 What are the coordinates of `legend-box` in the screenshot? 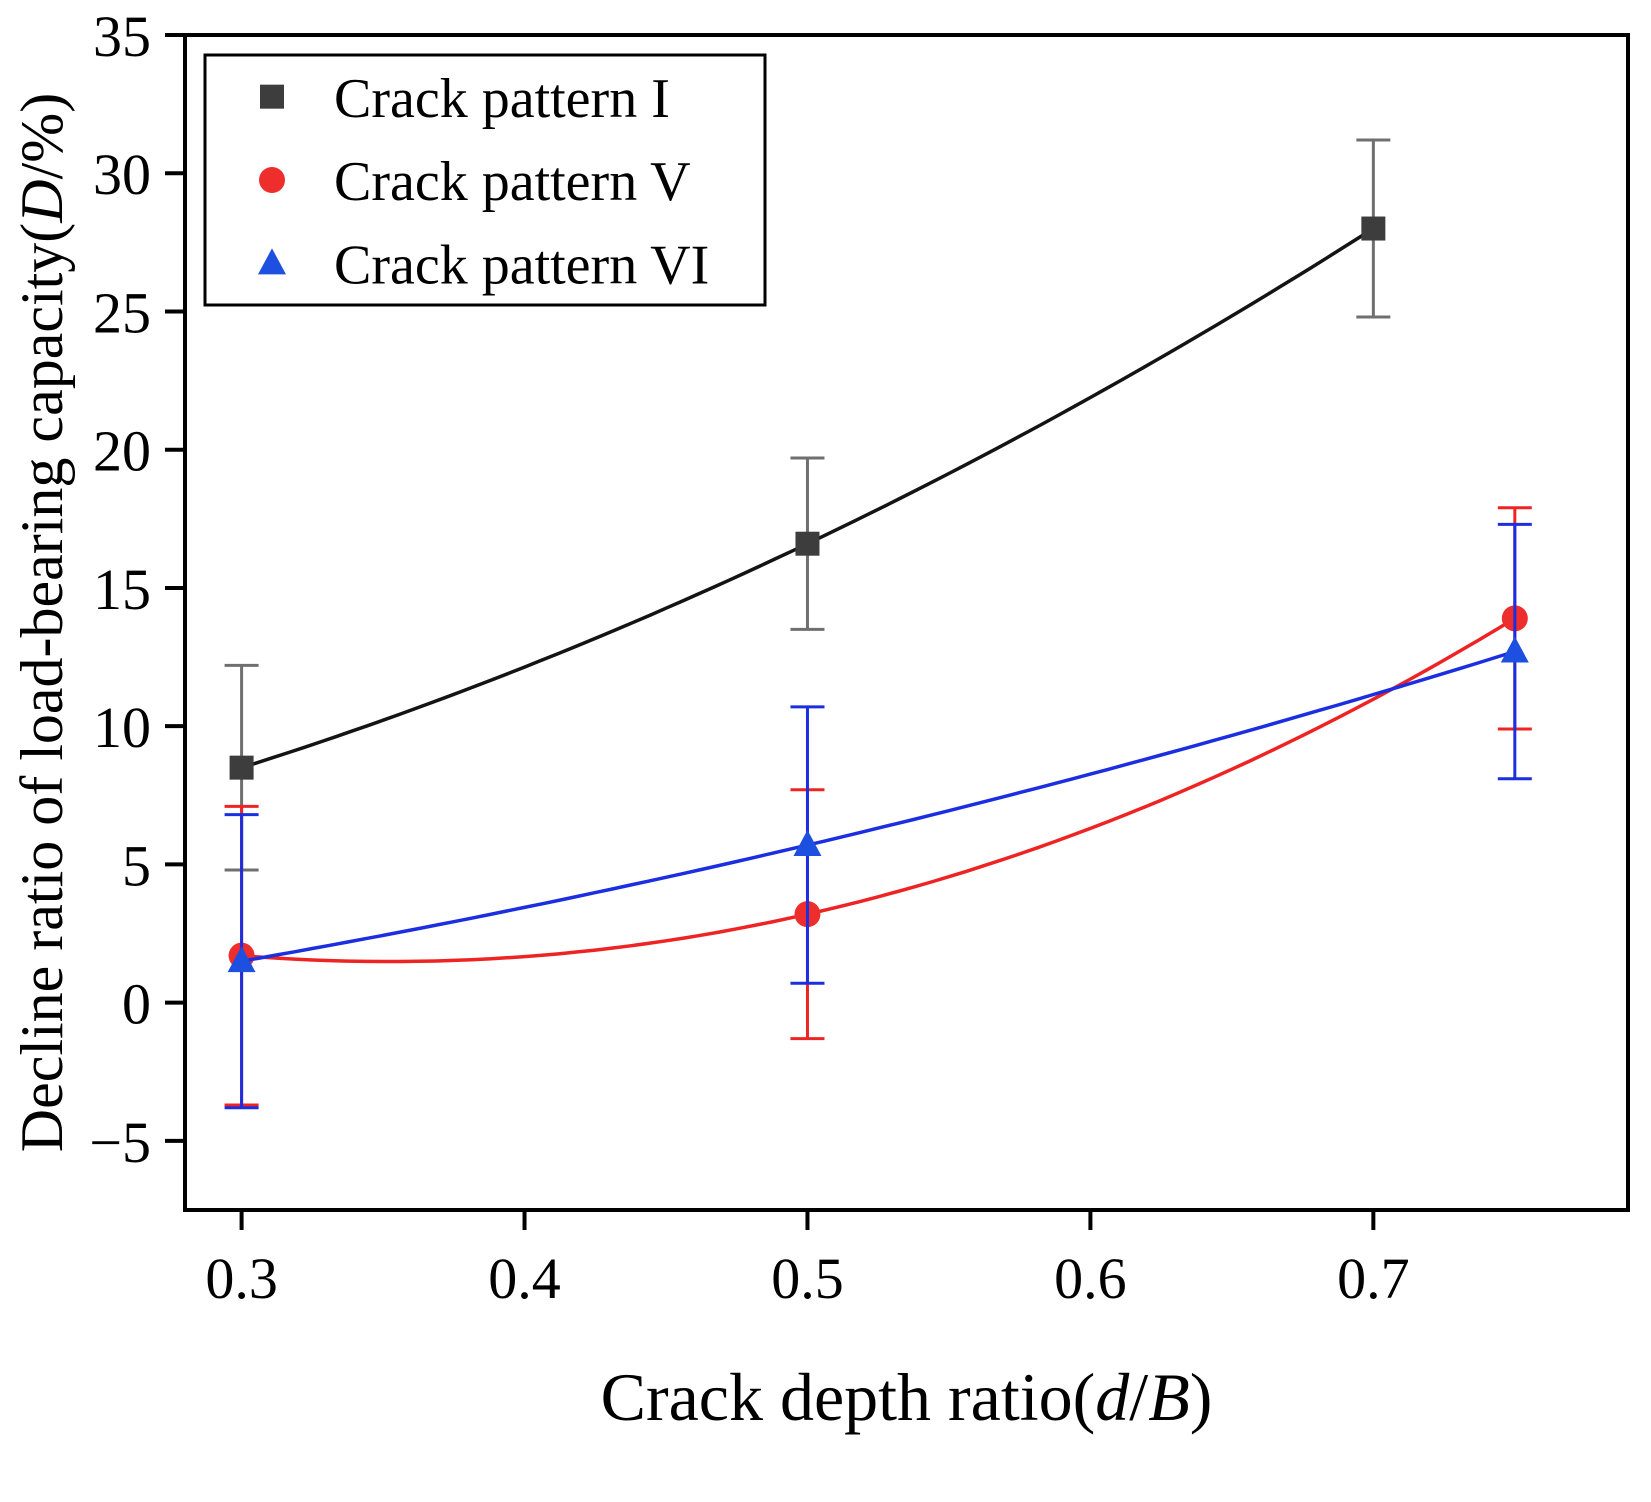 It's located at (485, 180).